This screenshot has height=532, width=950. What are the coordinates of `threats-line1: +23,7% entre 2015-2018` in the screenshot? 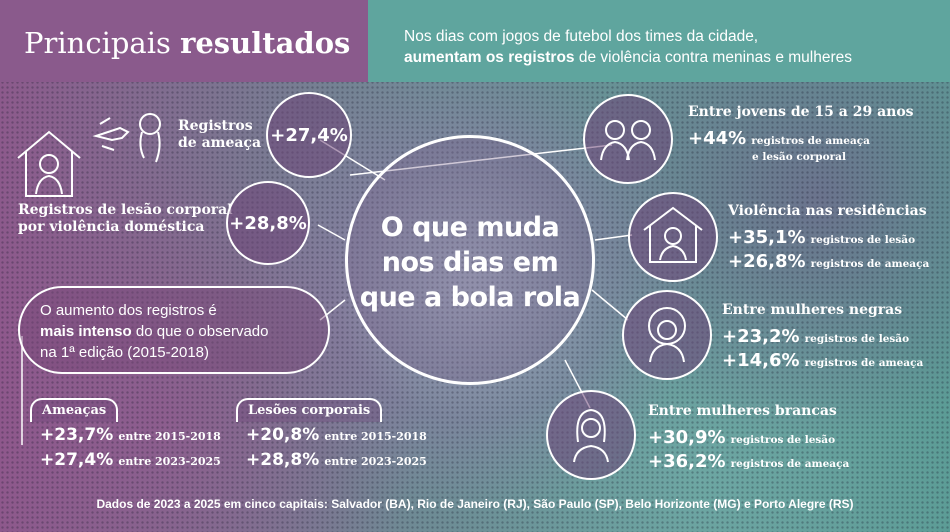 It's located at (130, 435).